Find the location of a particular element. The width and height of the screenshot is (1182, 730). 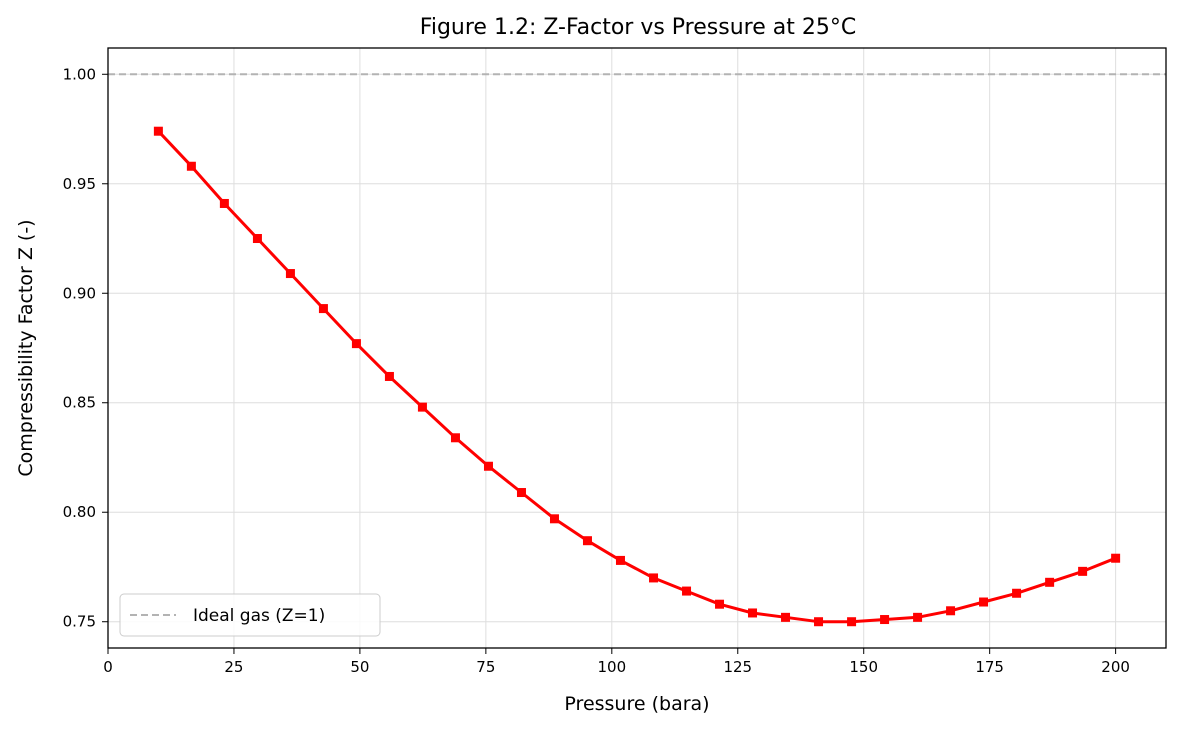

y-axis-label: Compressibility Factor Z (-) is located at coordinates (26, 347).